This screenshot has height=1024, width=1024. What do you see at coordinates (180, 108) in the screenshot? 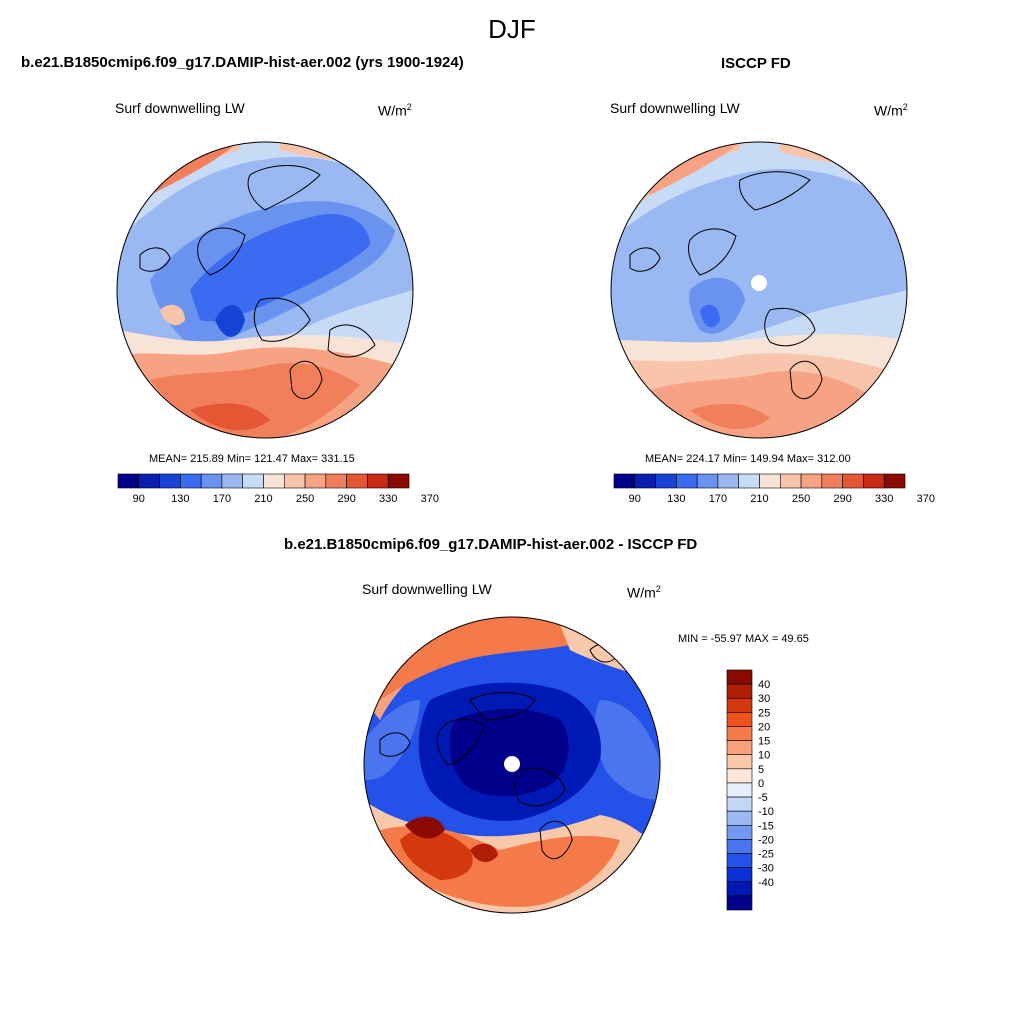
I see `model-variable-label: Surf downwelling LW` at bounding box center [180, 108].